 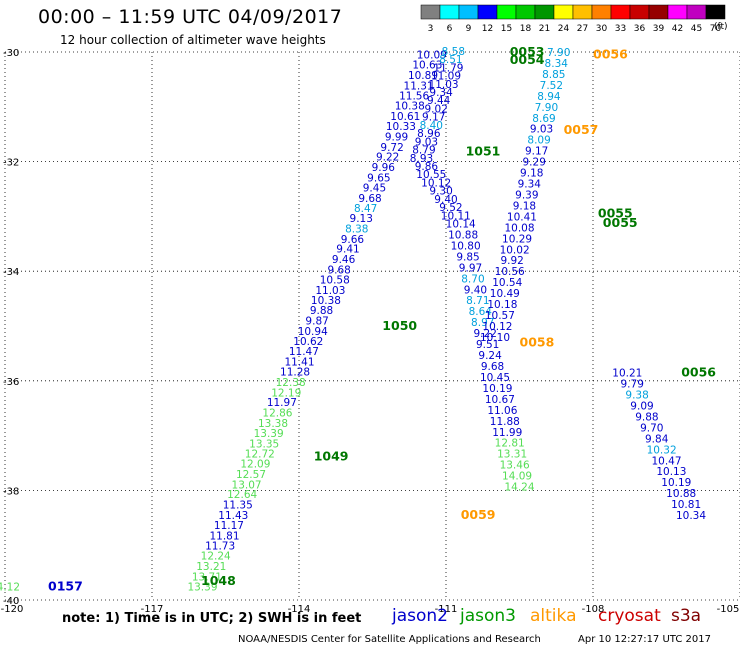 I want to click on swh-value-label: 9.87, so click(x=316, y=322).